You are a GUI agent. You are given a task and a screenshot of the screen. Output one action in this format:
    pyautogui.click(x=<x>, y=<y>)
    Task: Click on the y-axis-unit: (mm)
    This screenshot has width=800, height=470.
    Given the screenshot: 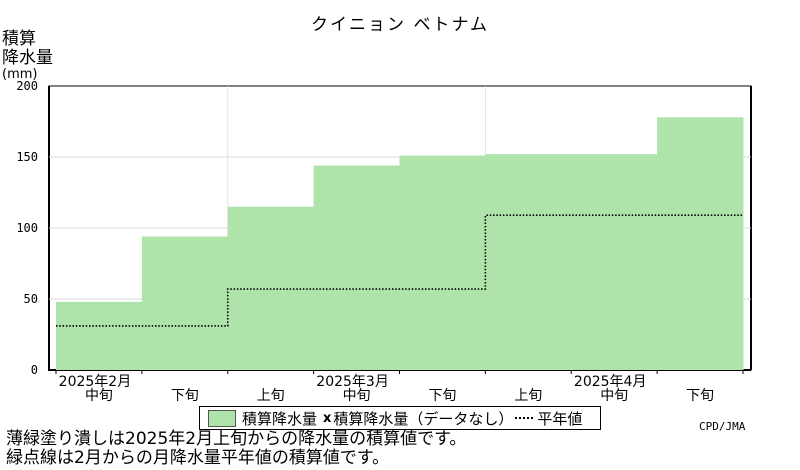 What is the action you would take?
    pyautogui.click(x=20, y=74)
    